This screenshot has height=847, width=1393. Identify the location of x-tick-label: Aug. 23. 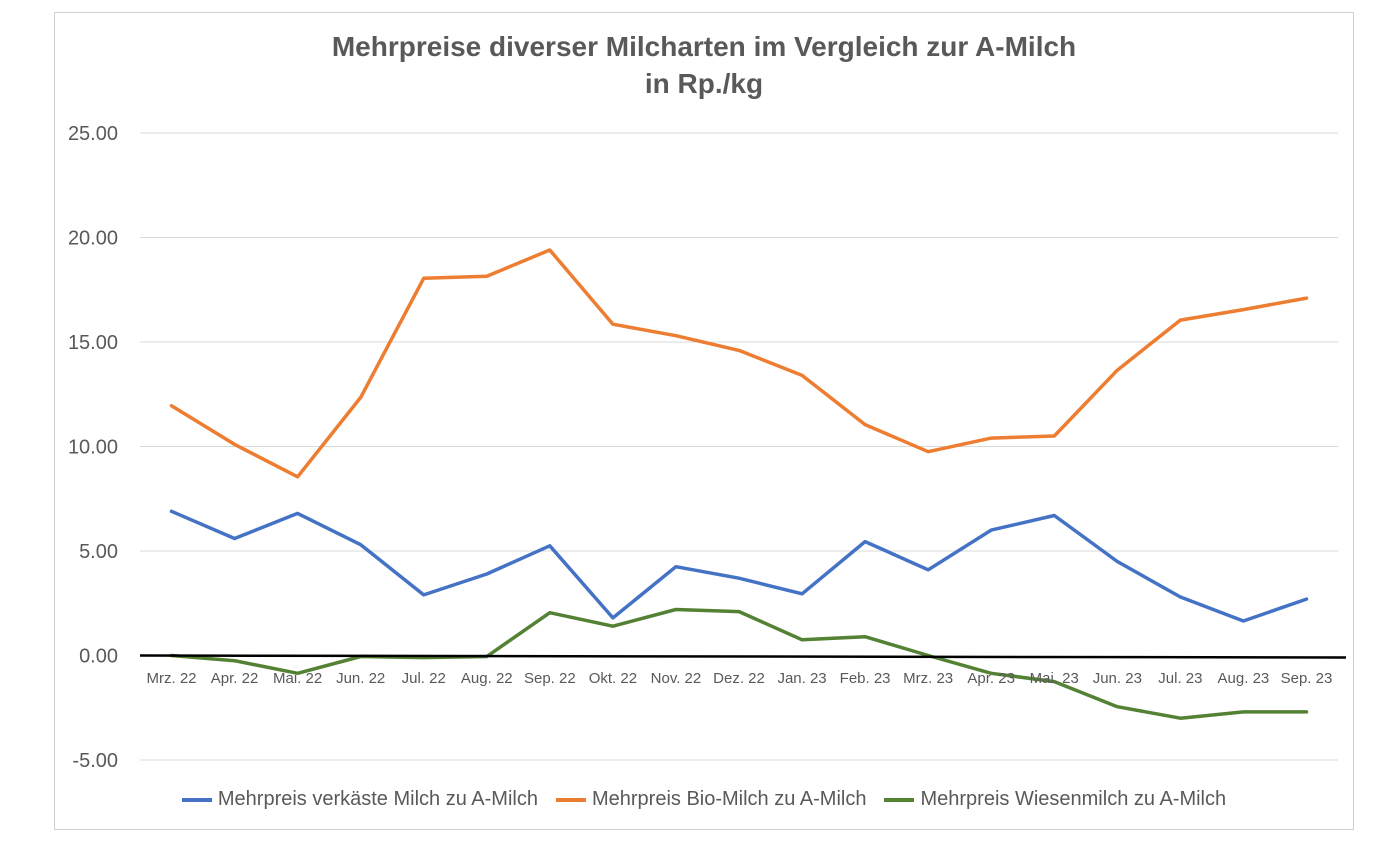
(1244, 678).